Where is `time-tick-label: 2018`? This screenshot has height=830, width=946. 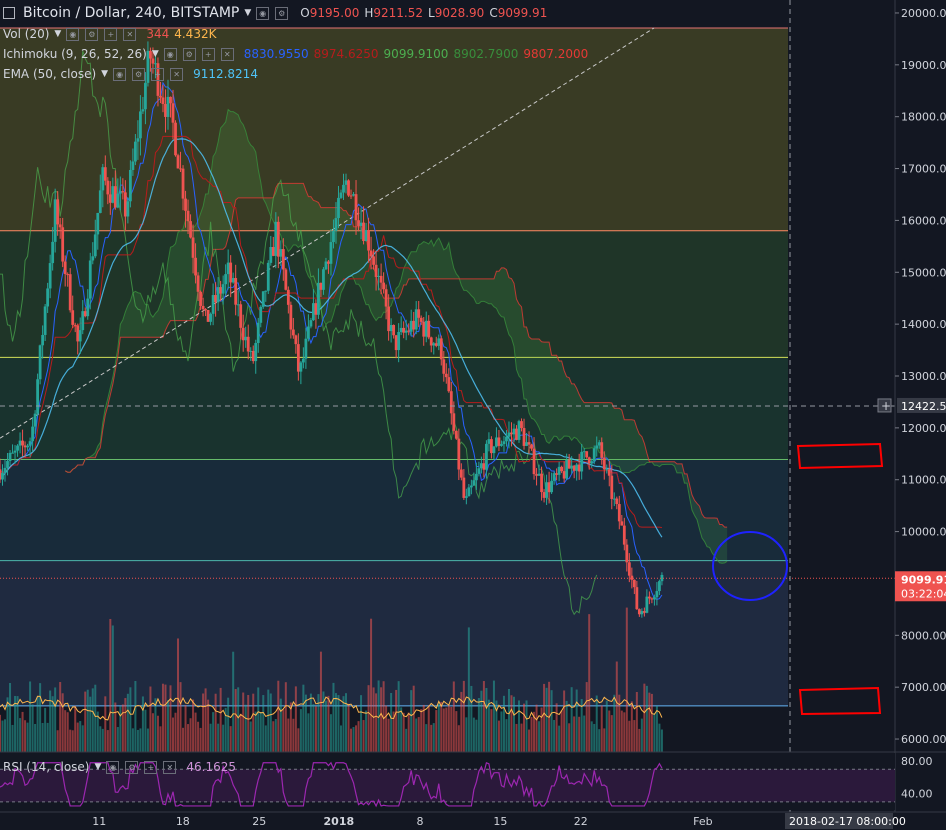
time-tick-label: 2018 is located at coordinates (339, 821).